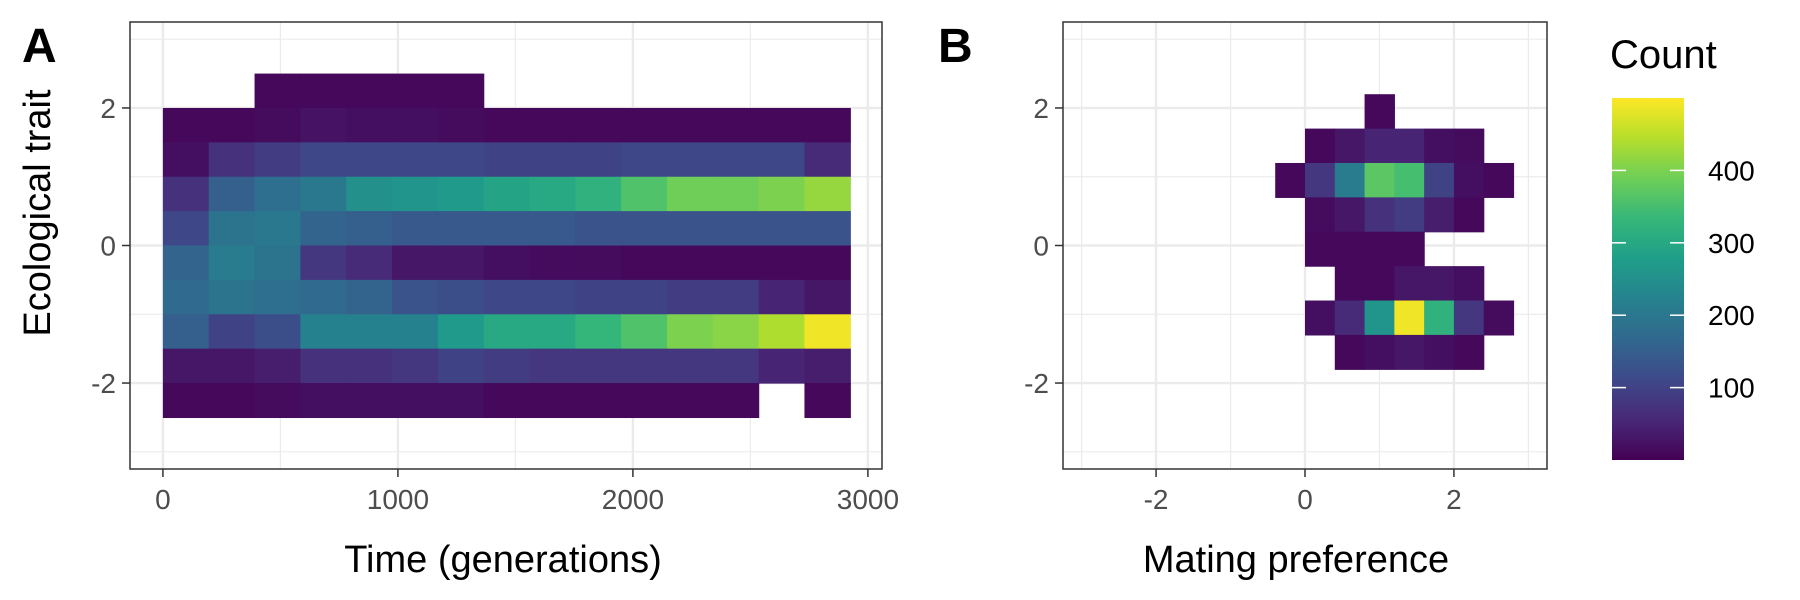  What do you see at coordinates (39, 46) in the screenshot?
I see `panel-label-a: A` at bounding box center [39, 46].